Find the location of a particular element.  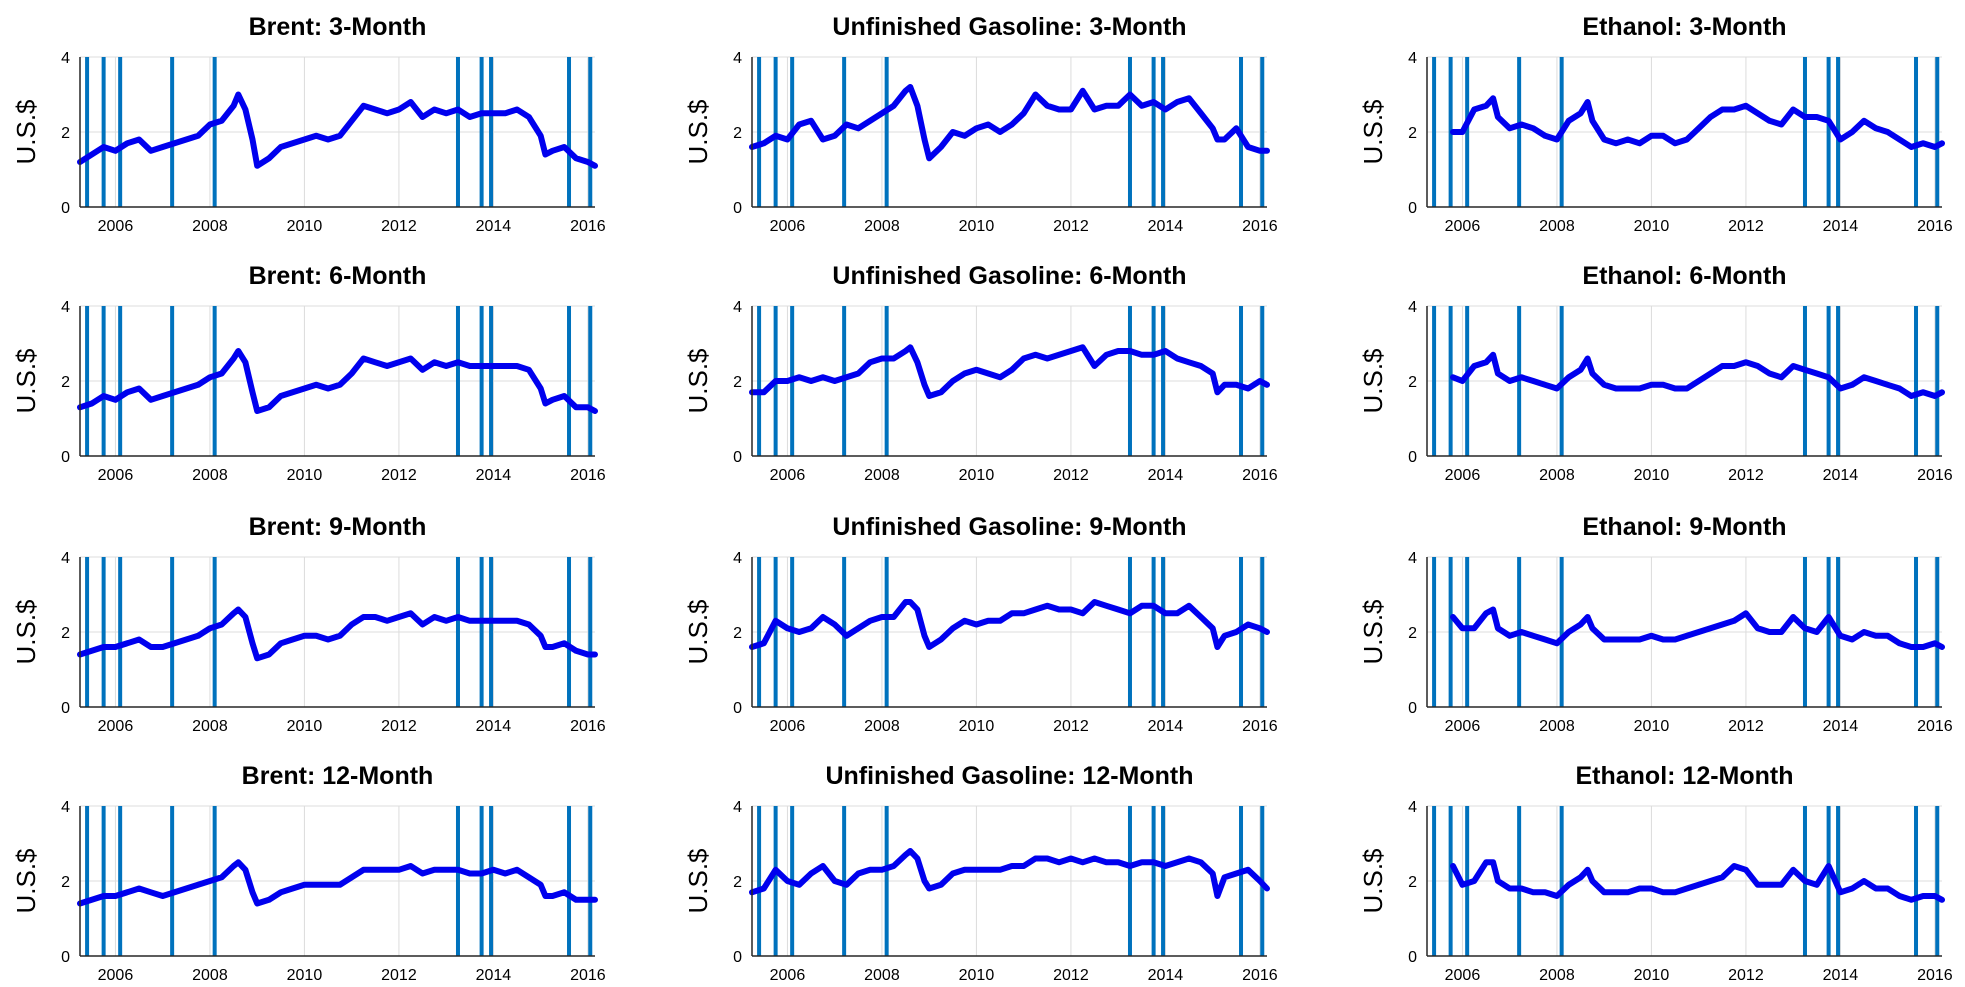

panel-title: Brent: 3-Month is located at coordinates (338, 27).